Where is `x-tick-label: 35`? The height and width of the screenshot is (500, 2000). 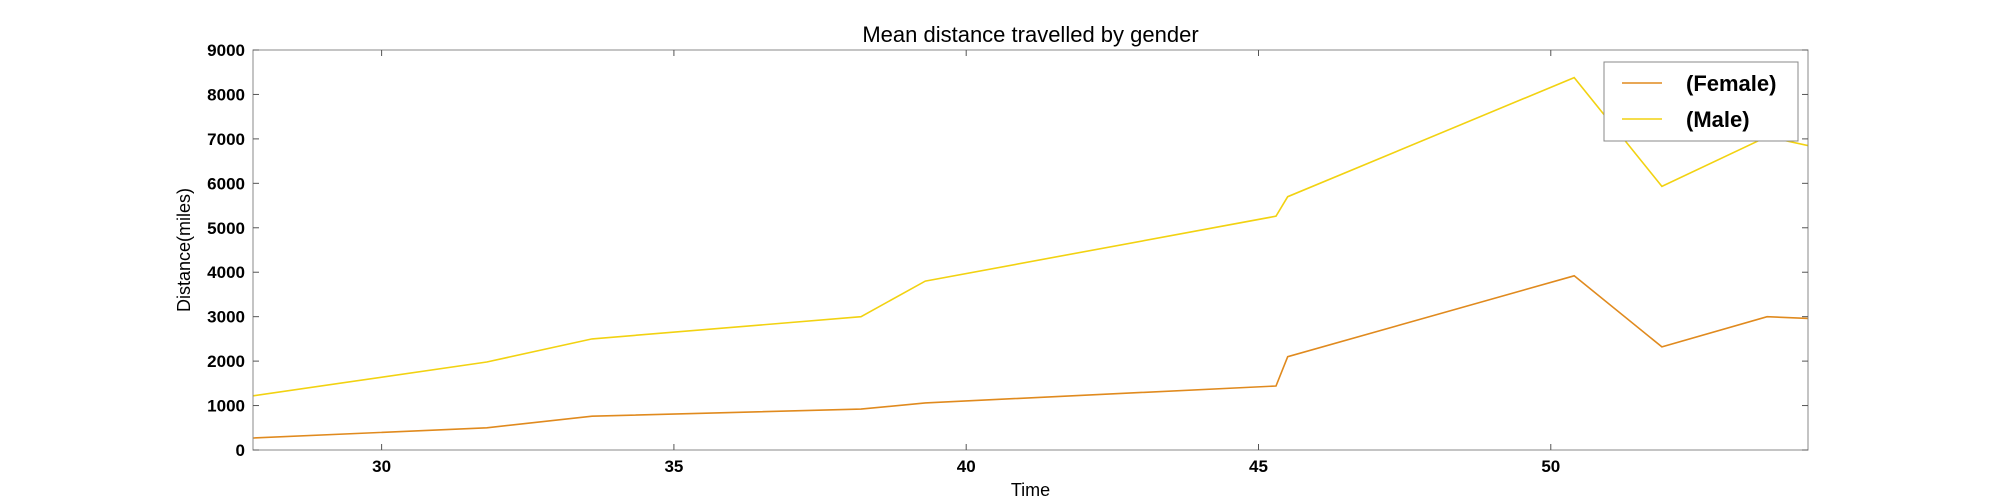
x-tick-label: 35 is located at coordinates (673, 466).